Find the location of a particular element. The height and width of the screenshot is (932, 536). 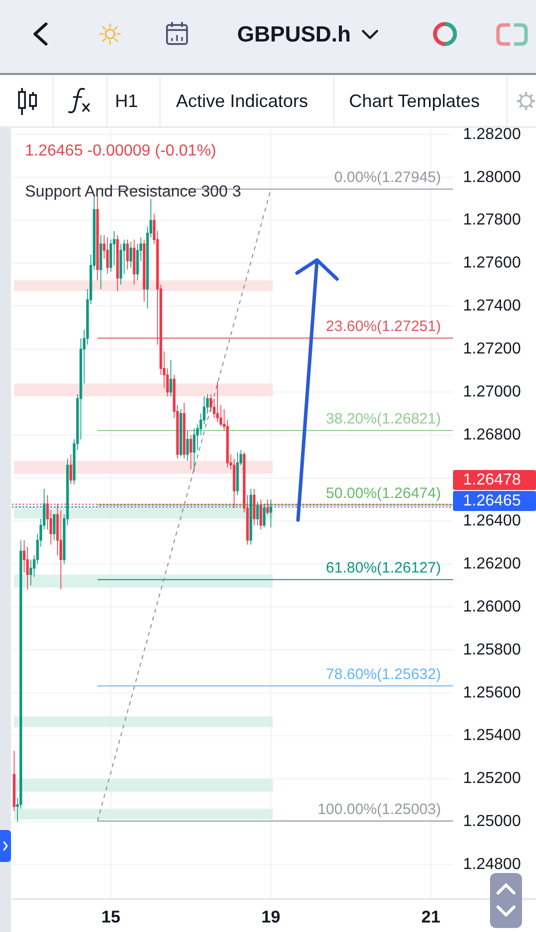

y-tick-label: 1.27400 is located at coordinates (492, 306).